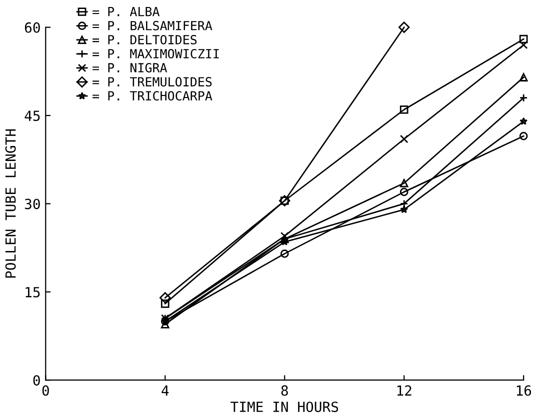 The image size is (537, 420). What do you see at coordinates (36, 380) in the screenshot?
I see `y-tick-label: 0` at bounding box center [36, 380].